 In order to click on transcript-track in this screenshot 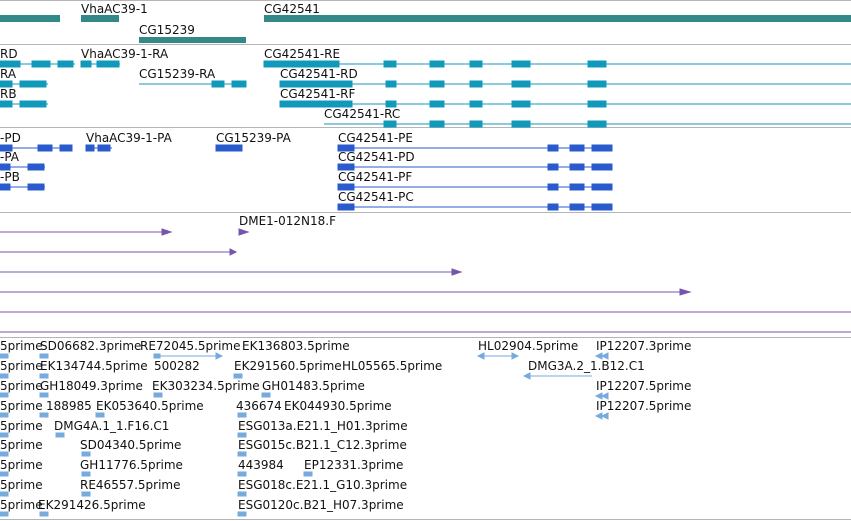, I will do `click(425, 94)`.